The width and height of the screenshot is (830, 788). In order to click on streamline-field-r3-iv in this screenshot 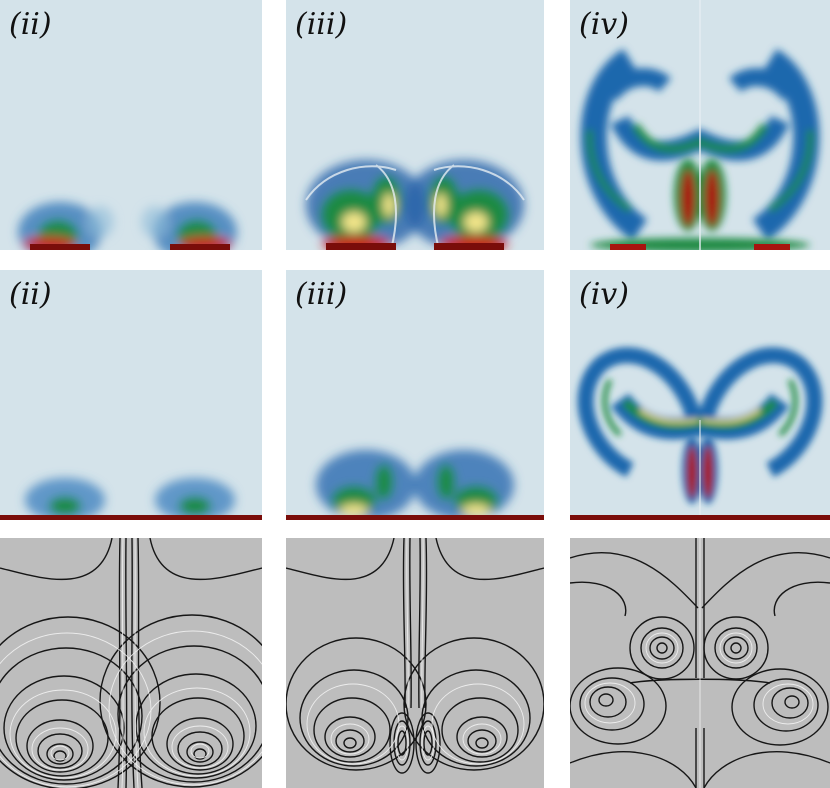, I will do `click(700, 663)`.